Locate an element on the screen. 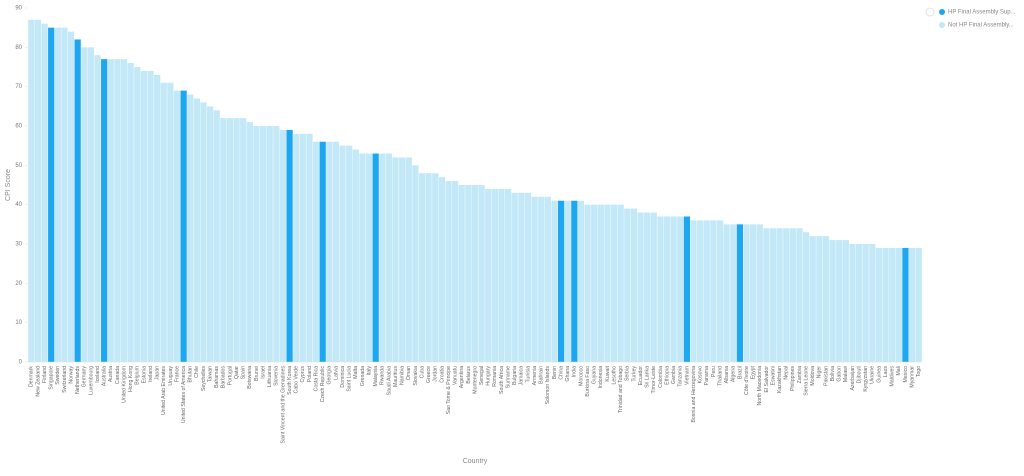 The height and width of the screenshot is (476, 1024). x-tick-label: Taiwan is located at coordinates (210, 374).